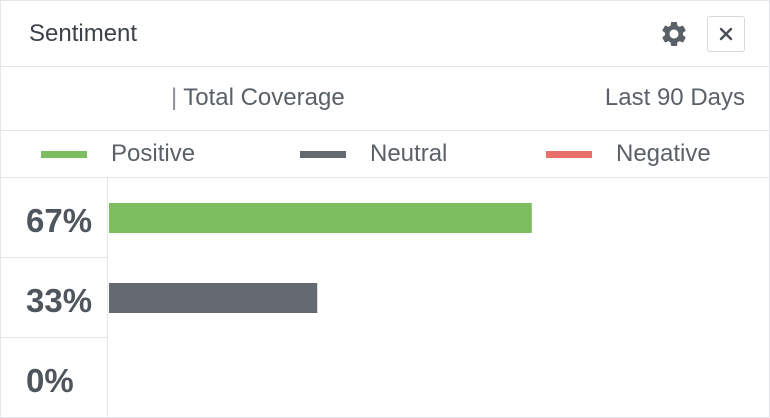 The width and height of the screenshot is (770, 418). I want to click on legend-item-positive: Positive, so click(118, 154).